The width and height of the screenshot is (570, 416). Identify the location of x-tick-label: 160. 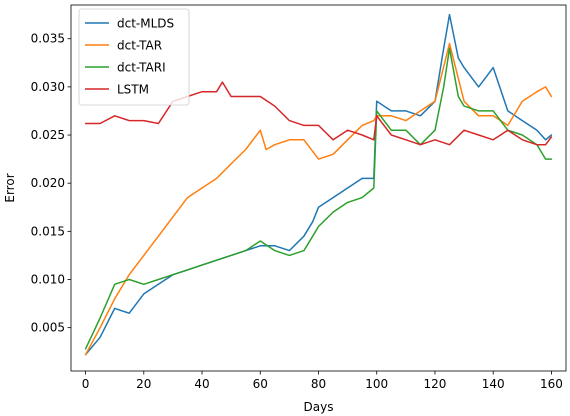
(551, 384).